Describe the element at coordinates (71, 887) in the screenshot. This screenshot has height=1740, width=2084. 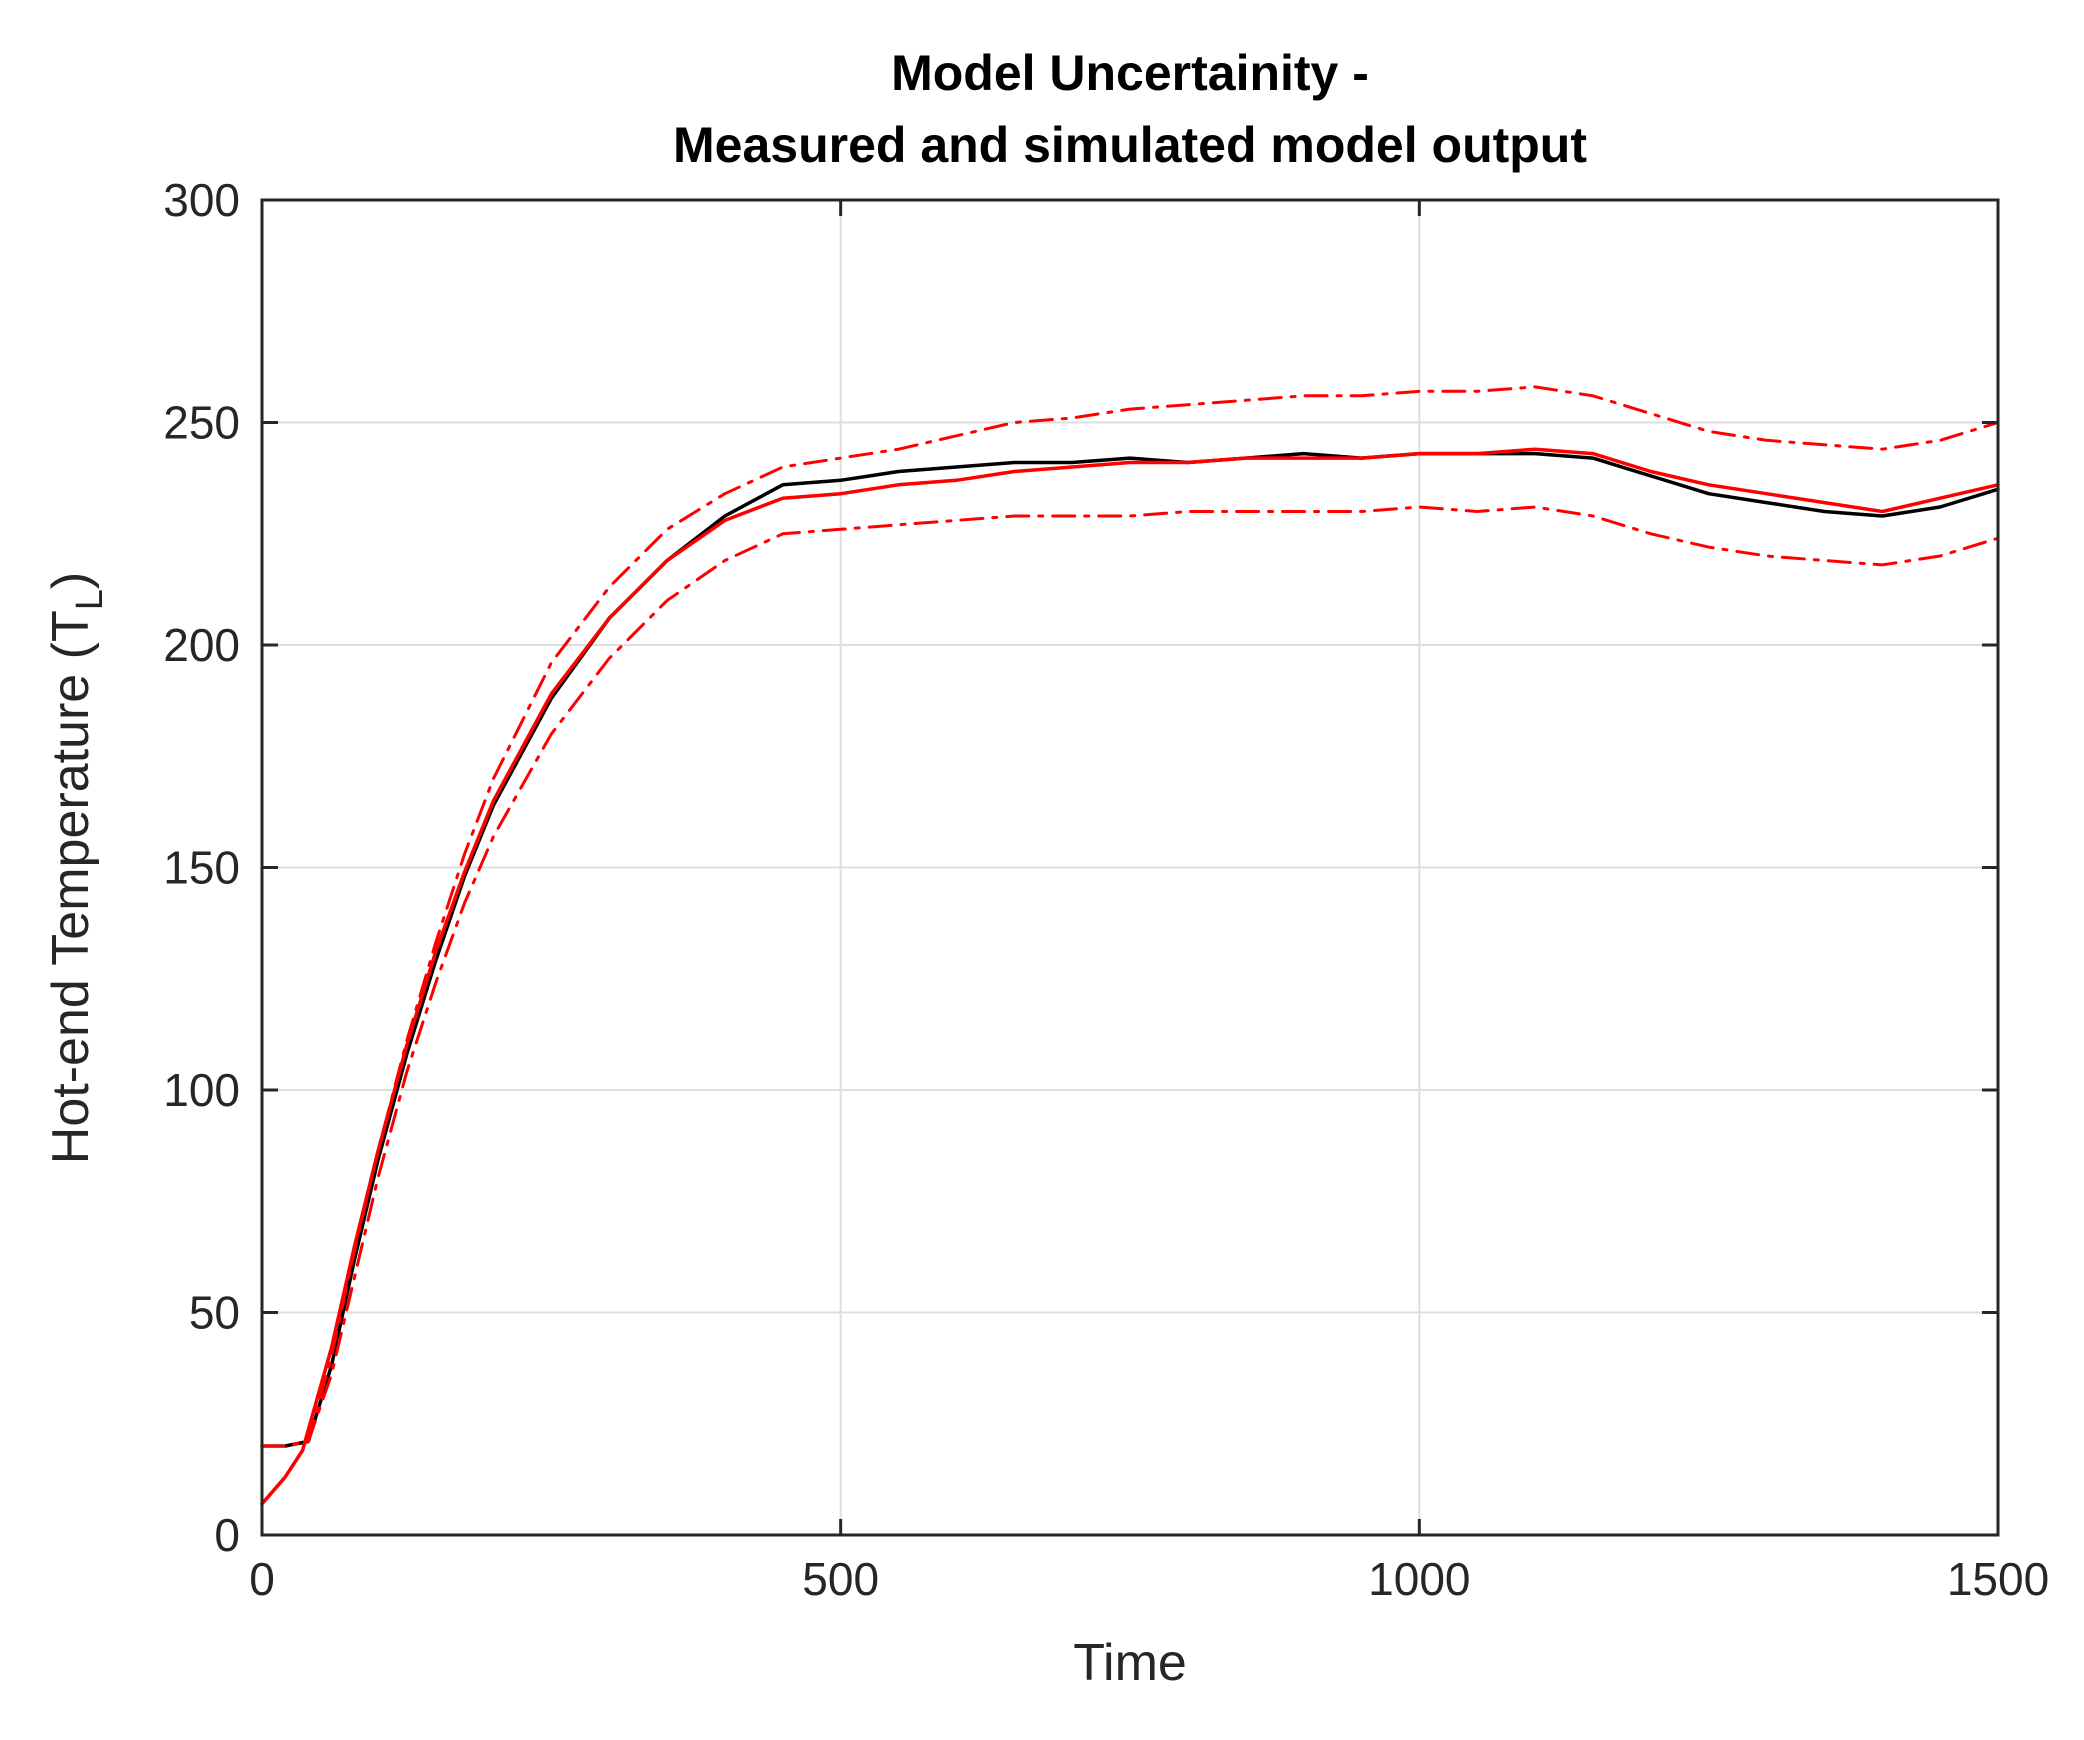
I see `y-axis-label-main: Hot-end Temperature (T` at that location.